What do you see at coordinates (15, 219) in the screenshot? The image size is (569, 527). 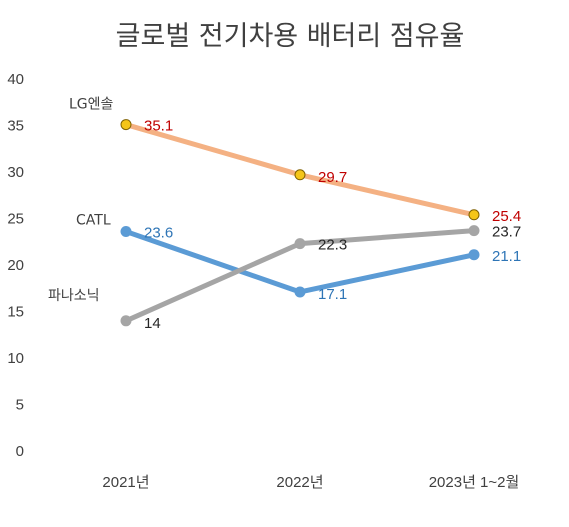 I see `y-tick-label: 25` at bounding box center [15, 219].